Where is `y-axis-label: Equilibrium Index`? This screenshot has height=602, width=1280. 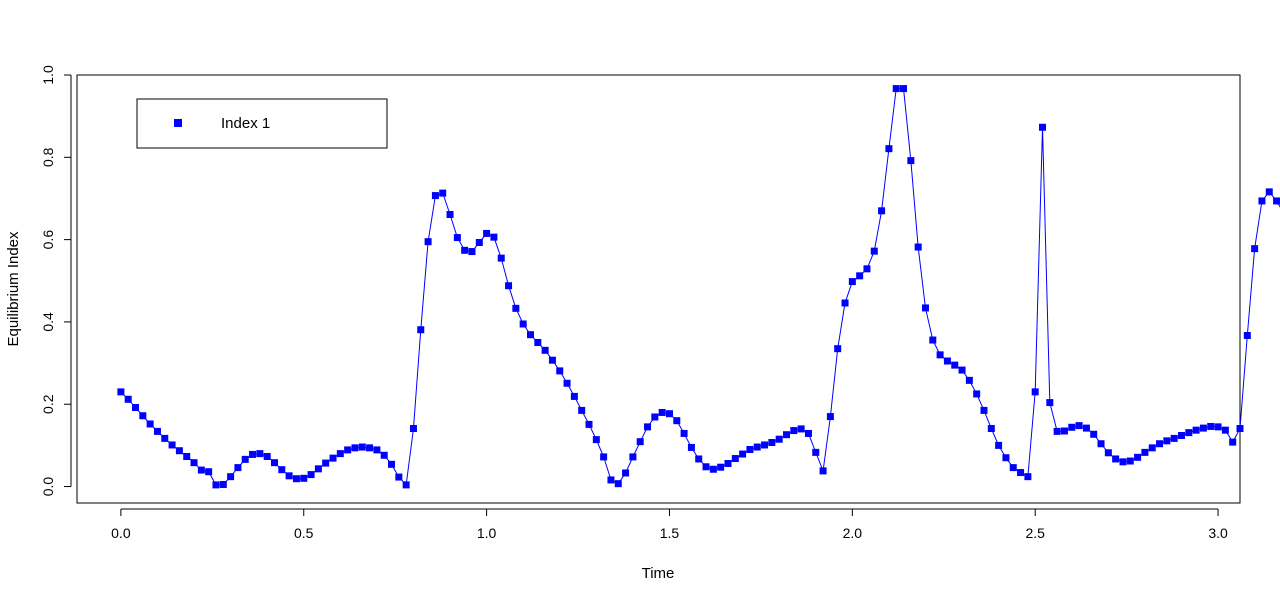 y-axis-label: Equilibrium Index is located at coordinates (13, 289).